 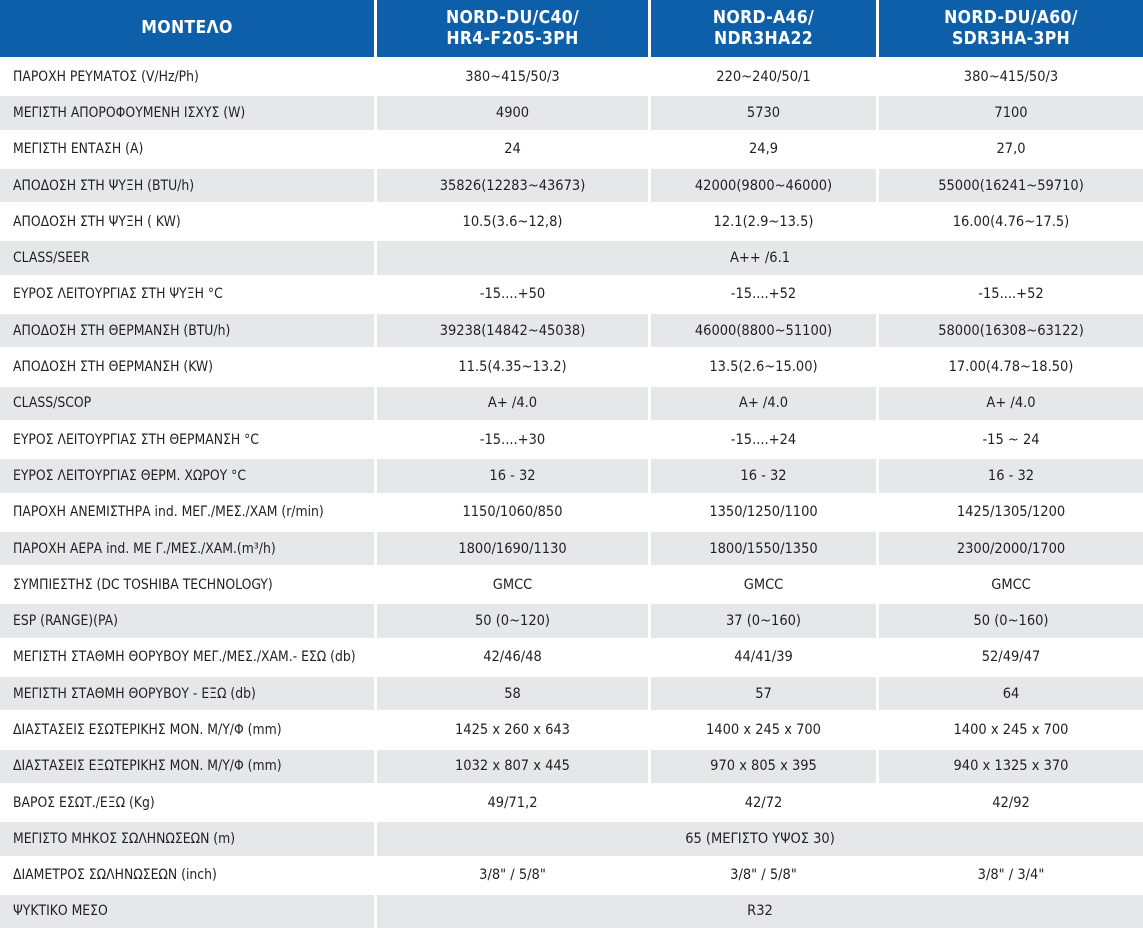 I want to click on value-cell-model-1: A+ /4.0, so click(x=512, y=403).